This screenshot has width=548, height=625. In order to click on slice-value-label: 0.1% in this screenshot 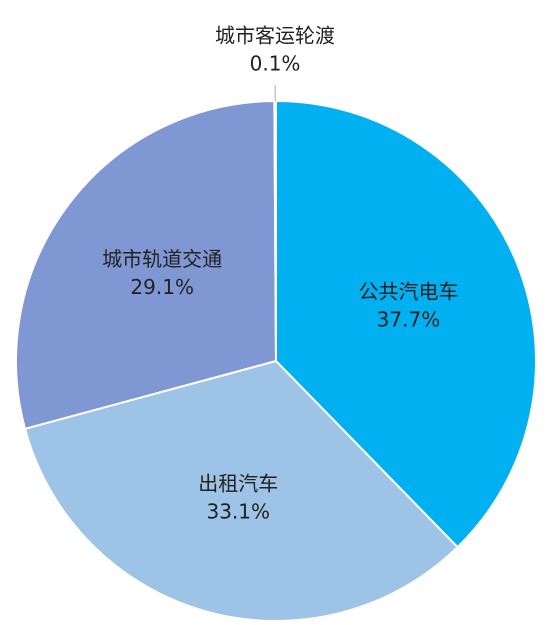, I will do `click(275, 64)`.